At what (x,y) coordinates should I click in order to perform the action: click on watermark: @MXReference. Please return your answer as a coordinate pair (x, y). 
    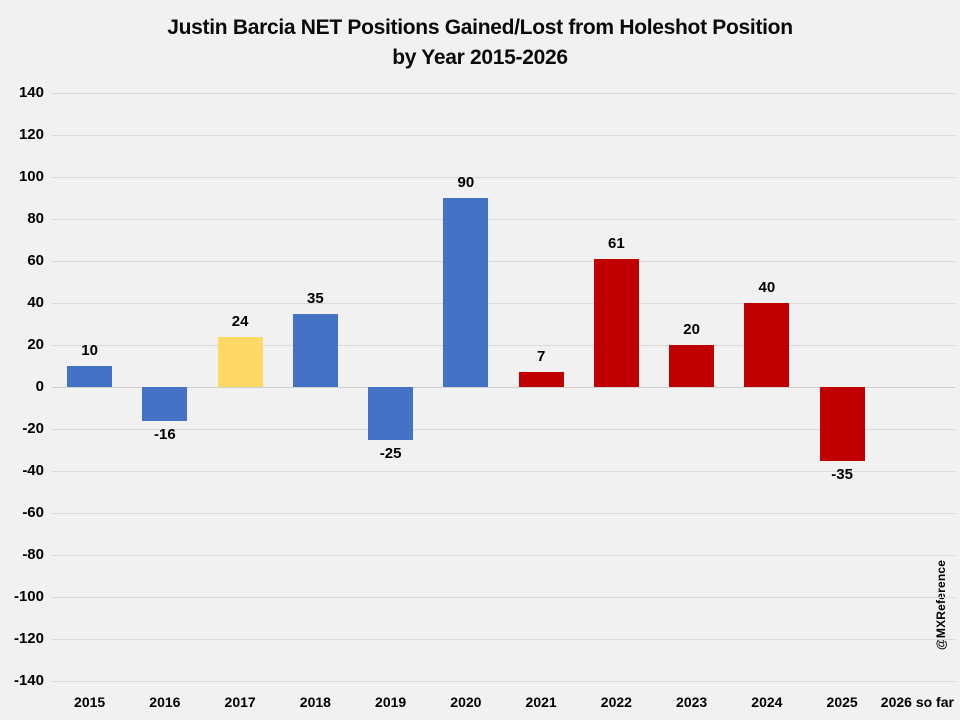
    Looking at the image, I should click on (941, 605).